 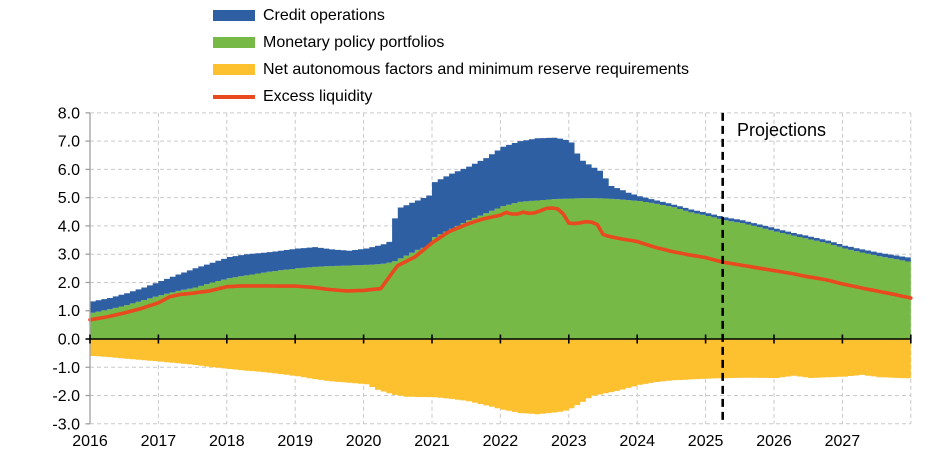 I want to click on y-tick-label: 2.0, so click(x=69, y=283).